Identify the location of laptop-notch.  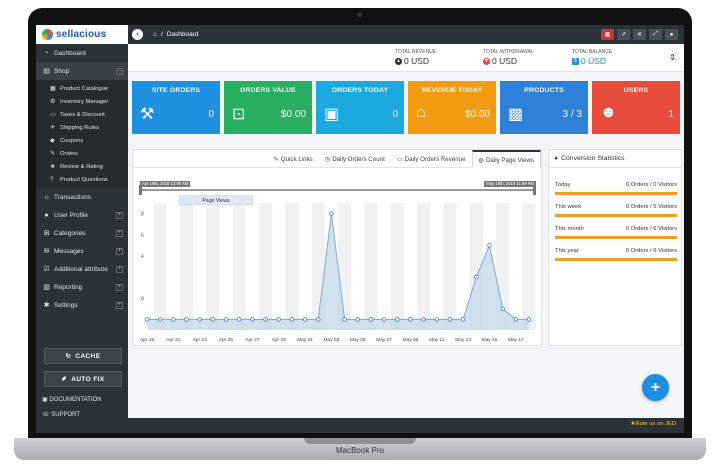
(360, 441).